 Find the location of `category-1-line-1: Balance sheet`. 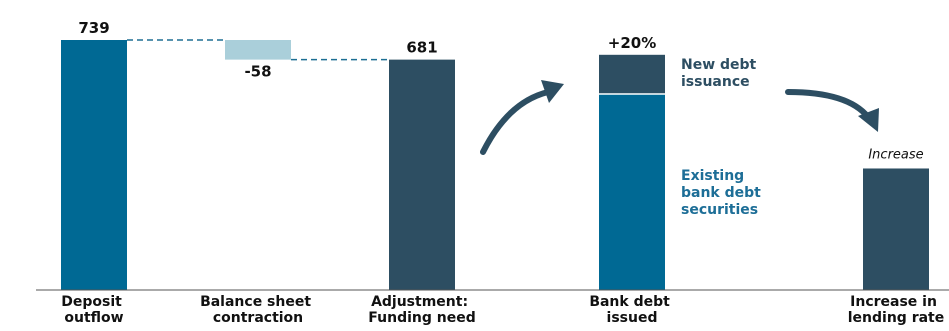

category-1-line-1: Balance sheet is located at coordinates (255, 302).